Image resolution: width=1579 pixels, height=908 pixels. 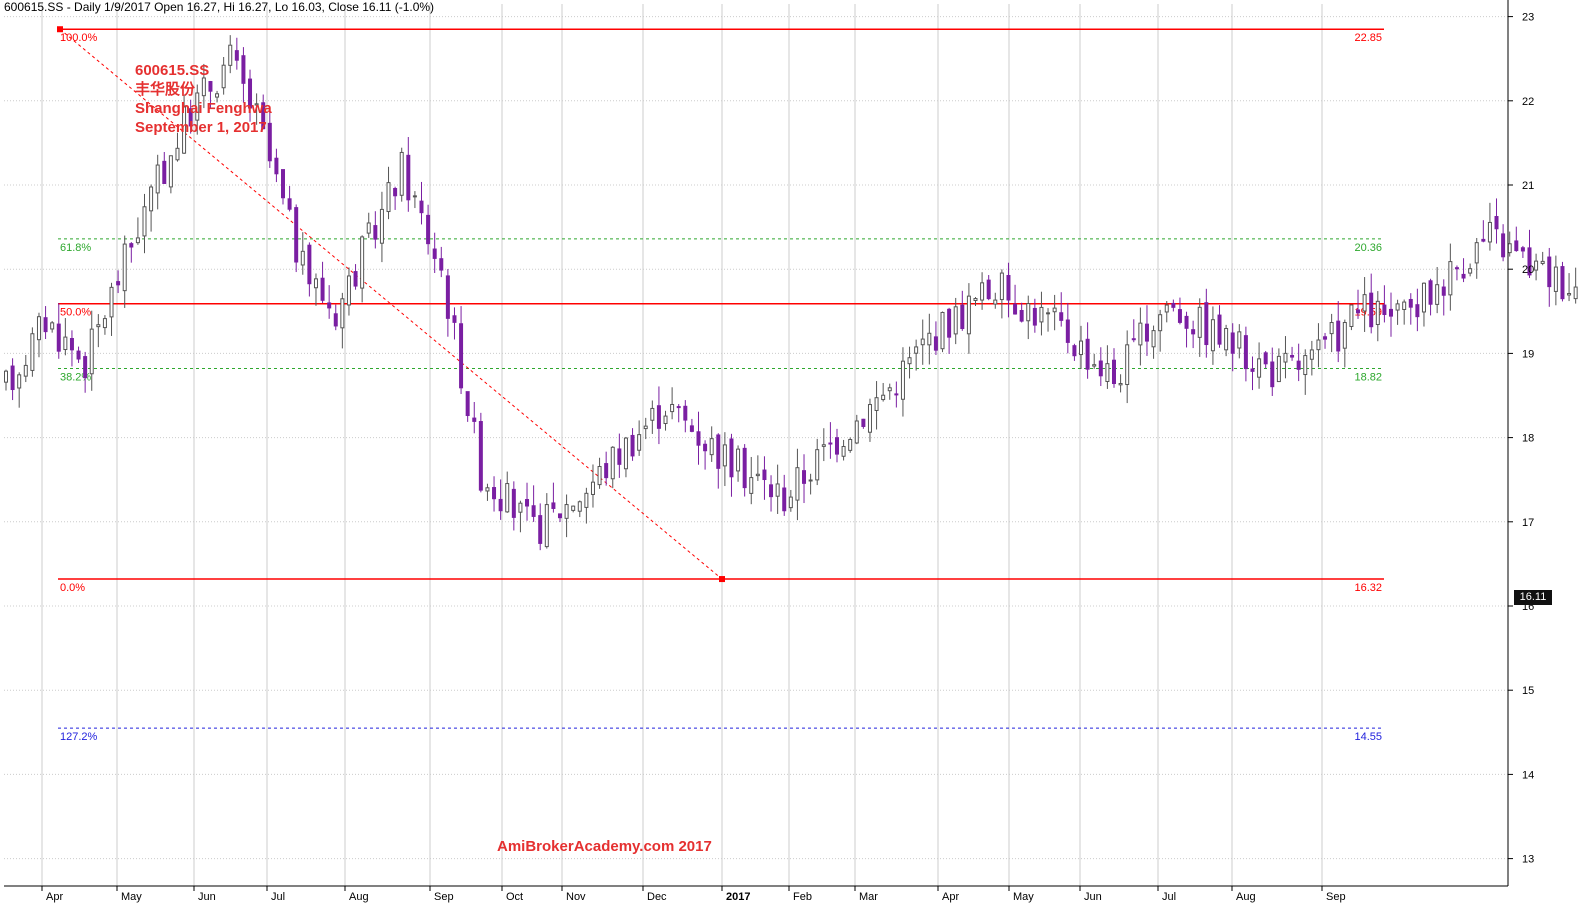 I want to click on trend-line-end-marker, so click(x=722, y=579).